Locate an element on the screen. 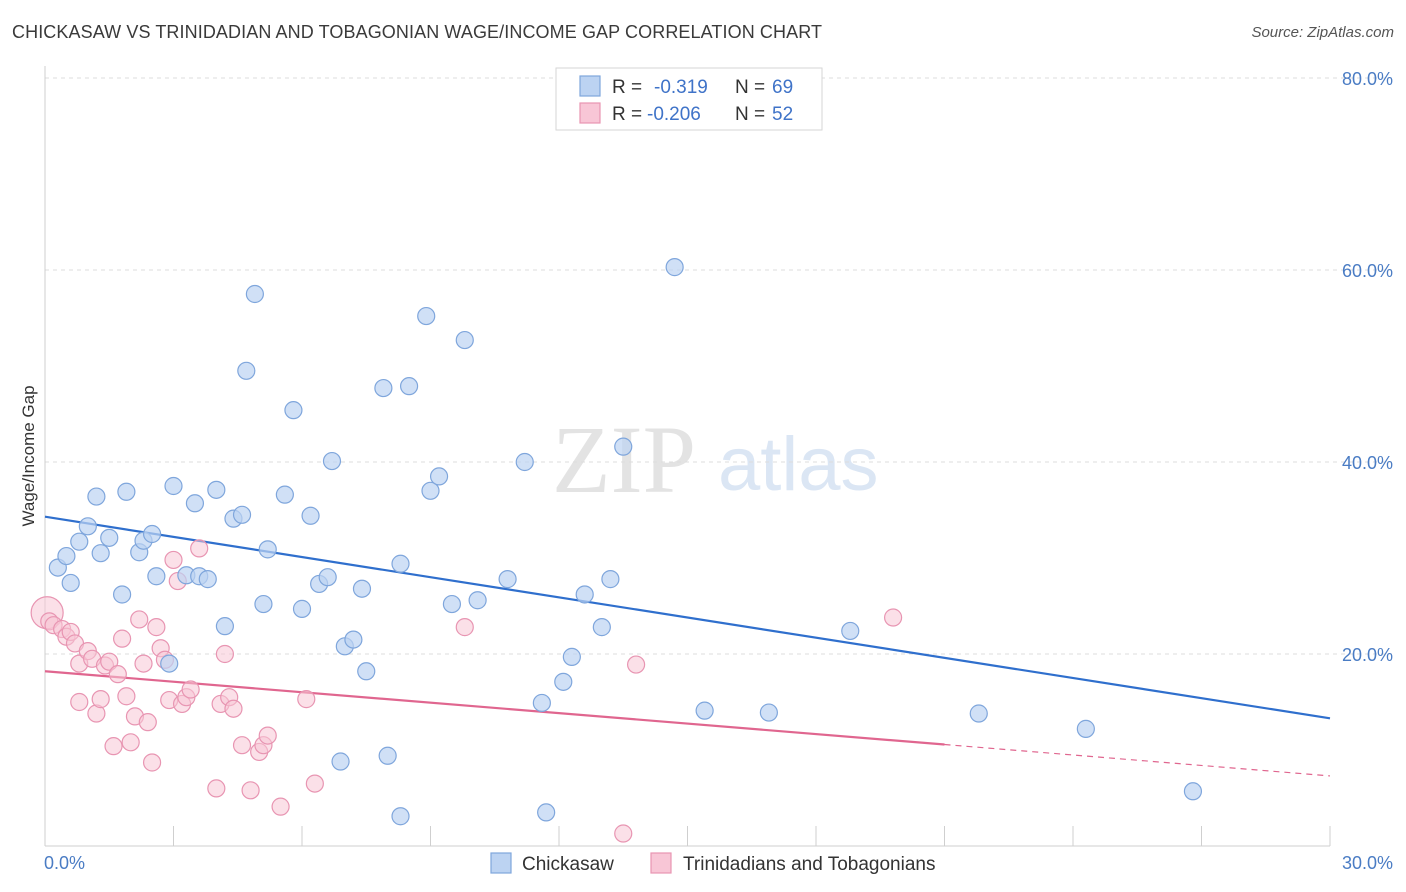 The width and height of the screenshot is (1406, 892). legend-n-label-1: N = is located at coordinates (750, 87).